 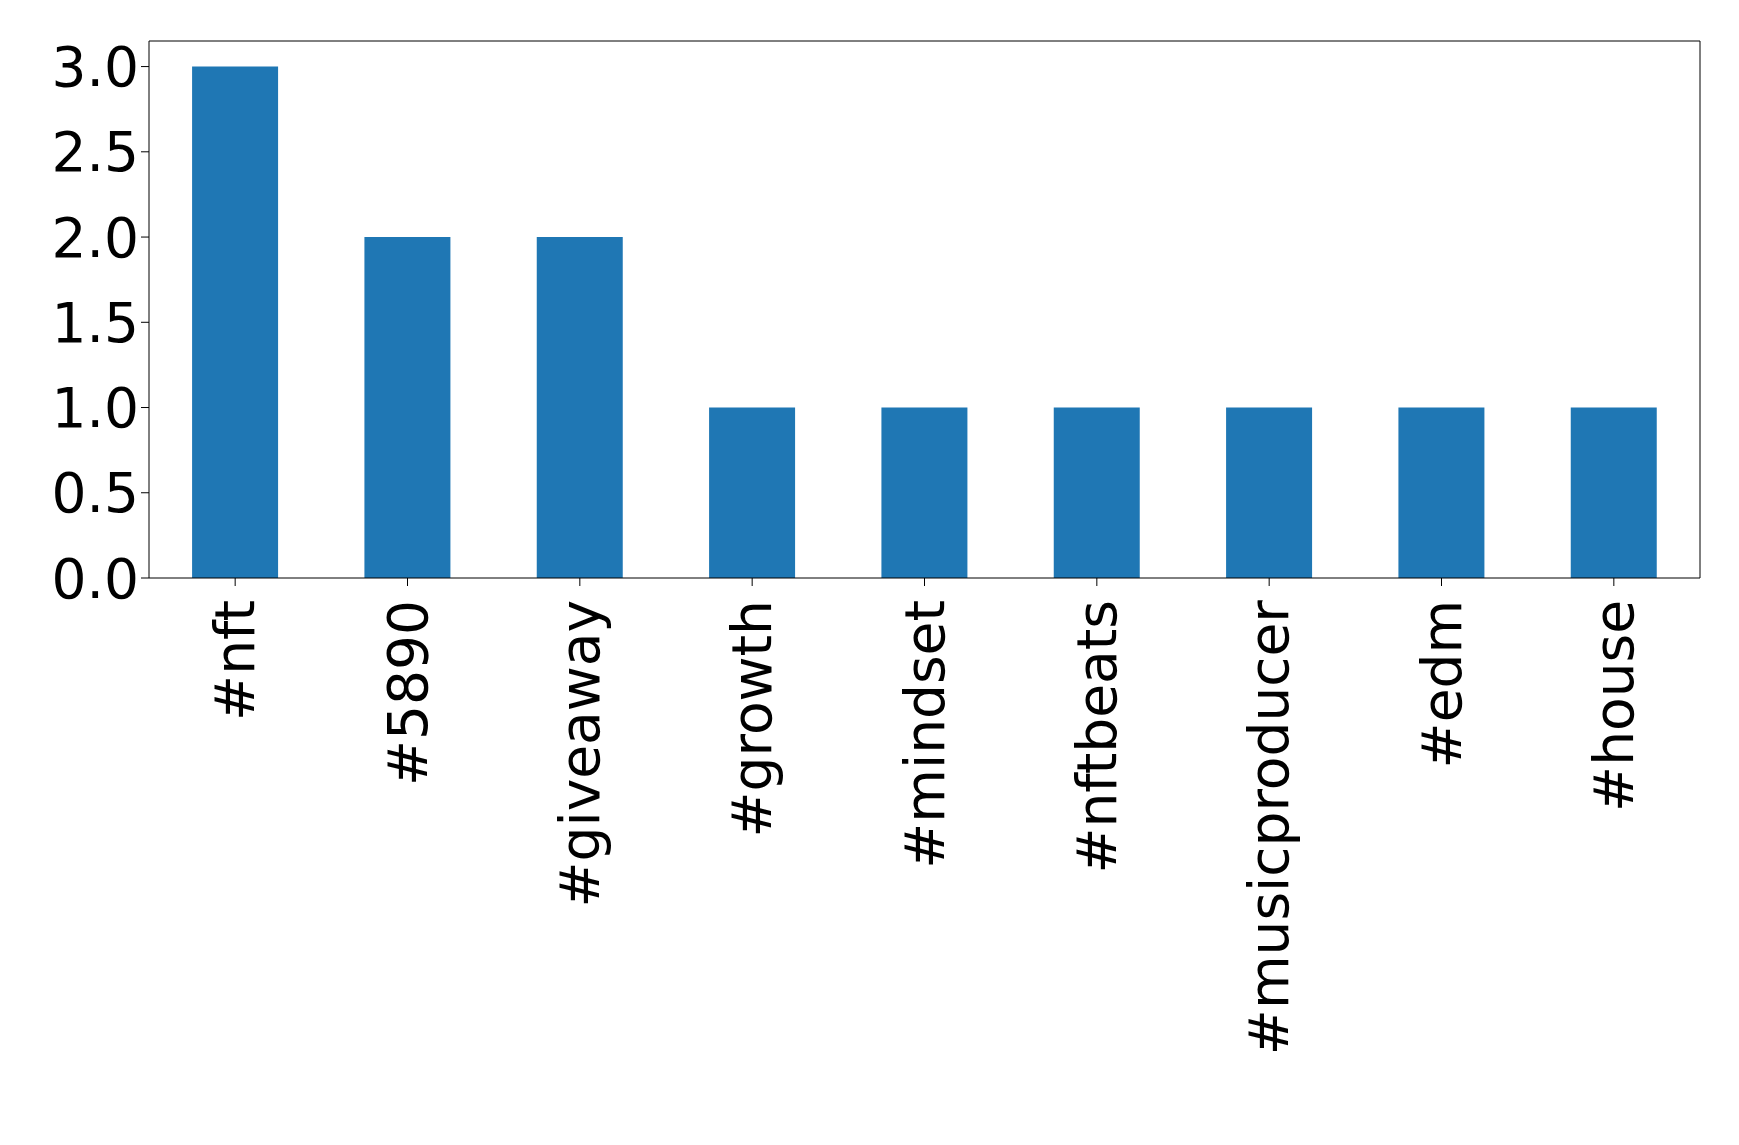 I want to click on x-tick-label: #5890, so click(x=407, y=693).